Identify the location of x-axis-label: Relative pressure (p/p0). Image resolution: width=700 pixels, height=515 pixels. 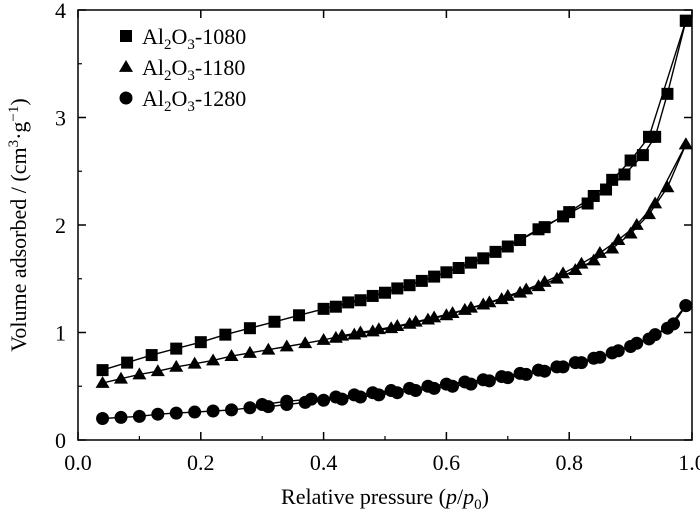
(385, 498).